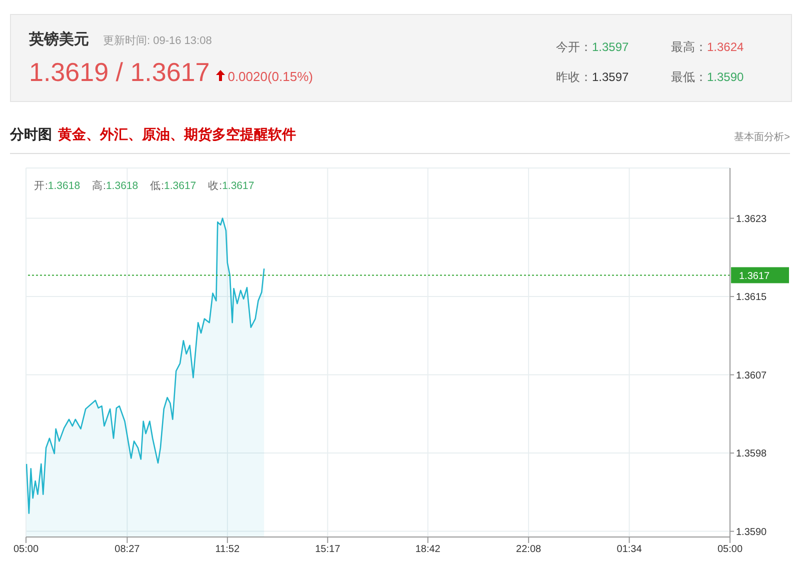 Image resolution: width=800 pixels, height=576 pixels. What do you see at coordinates (707, 77) in the screenshot?
I see `text: 最低：1.3590` at bounding box center [707, 77].